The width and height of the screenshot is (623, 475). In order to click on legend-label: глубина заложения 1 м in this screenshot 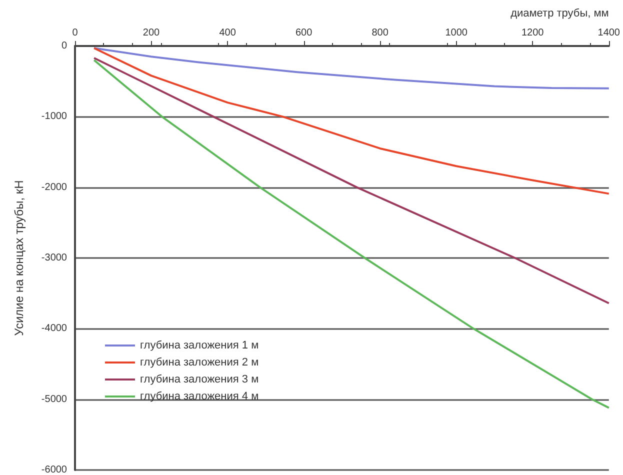, I will do `click(199, 346)`.